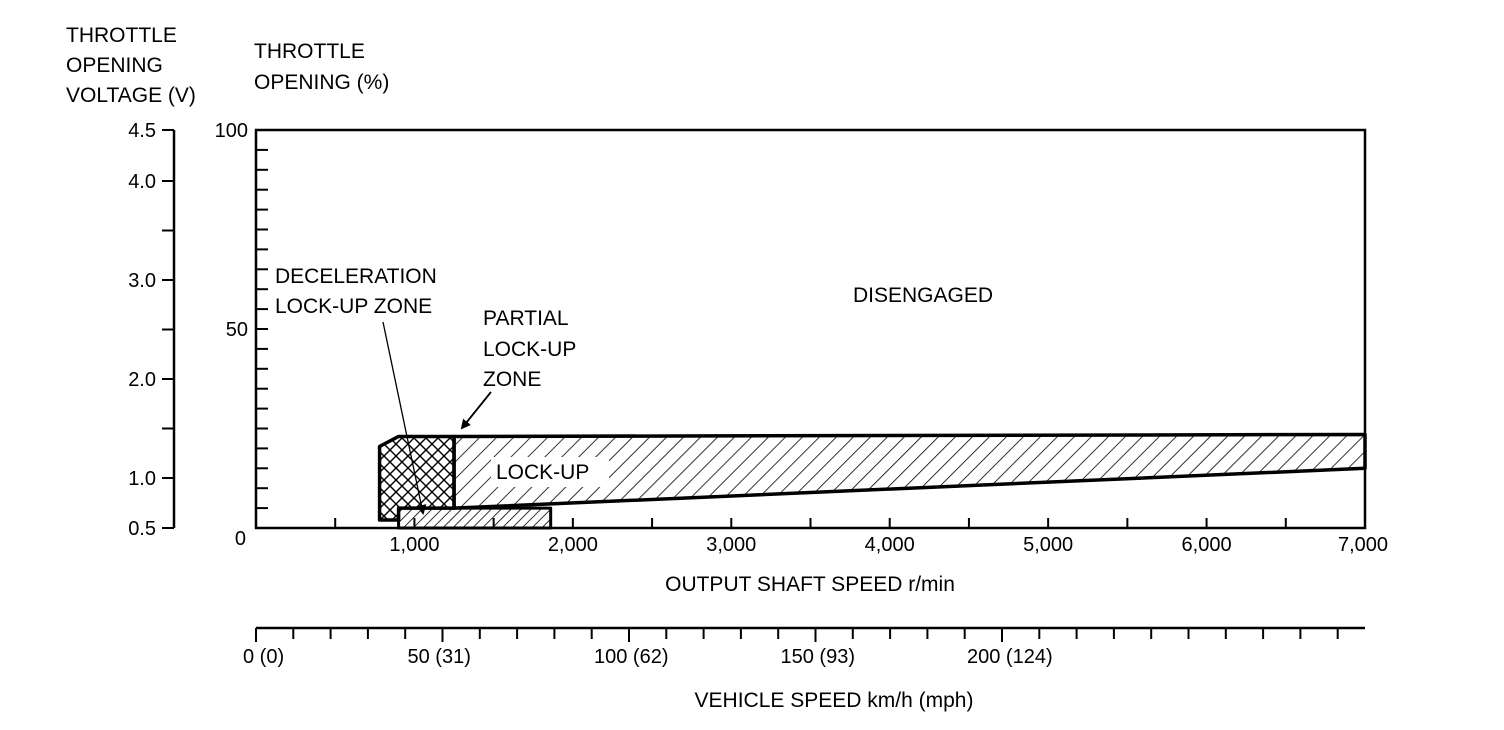 The image size is (1504, 730). What do you see at coordinates (1048, 545) in the screenshot?
I see `x-tick-label: 5,000` at bounding box center [1048, 545].